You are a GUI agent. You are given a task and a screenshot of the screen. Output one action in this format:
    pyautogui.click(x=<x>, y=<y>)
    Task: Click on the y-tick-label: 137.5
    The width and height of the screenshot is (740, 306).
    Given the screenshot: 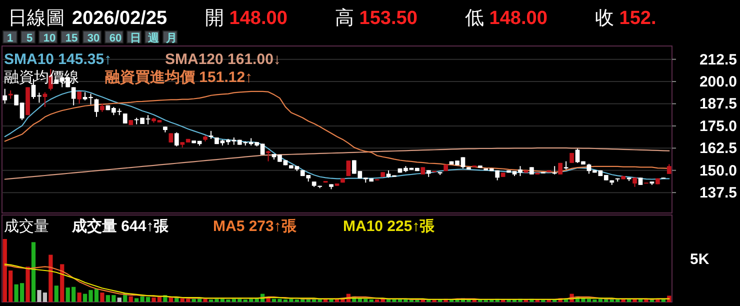 What is the action you would take?
    pyautogui.click(x=718, y=193)
    